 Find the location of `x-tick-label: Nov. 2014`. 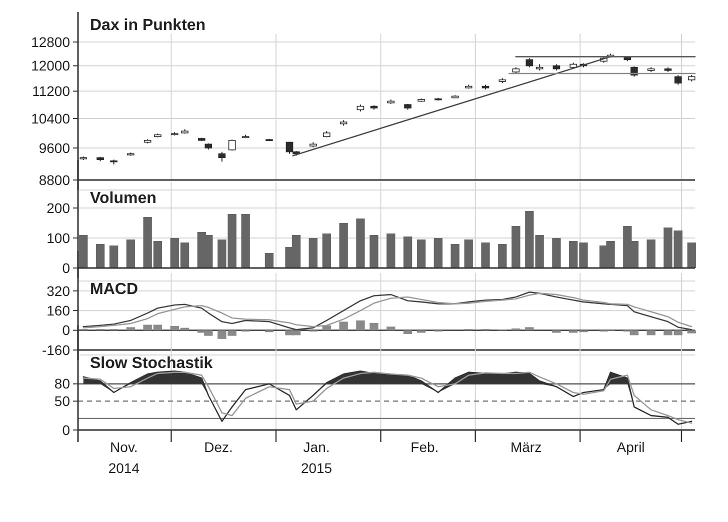

x-tick-label: Nov. 2014 is located at coordinates (124, 457).